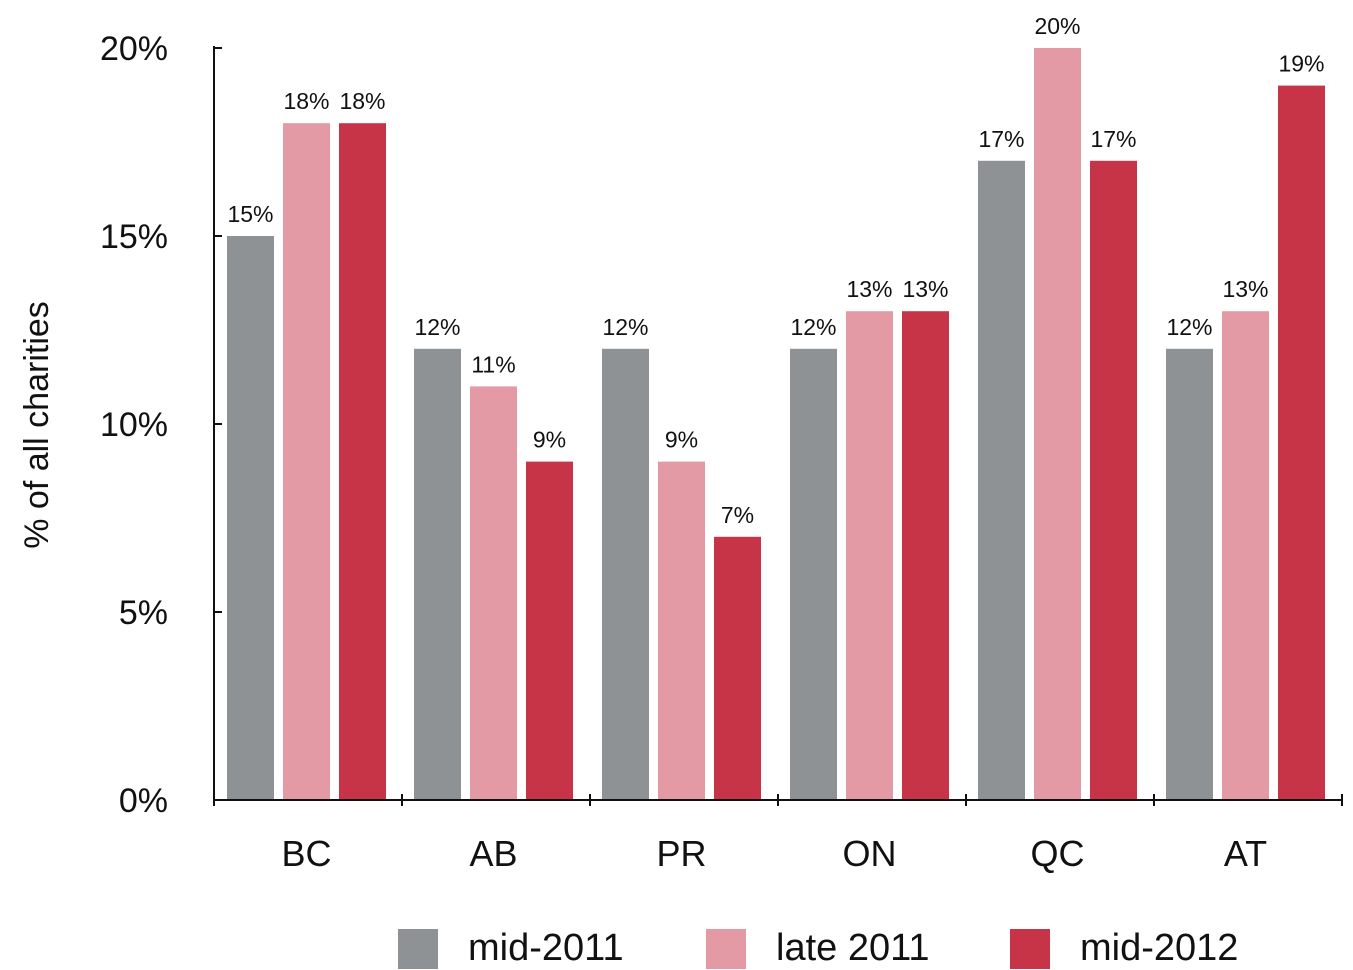 This screenshot has height=970, width=1353. I want to click on legend-label: mid-2011, so click(546, 948).